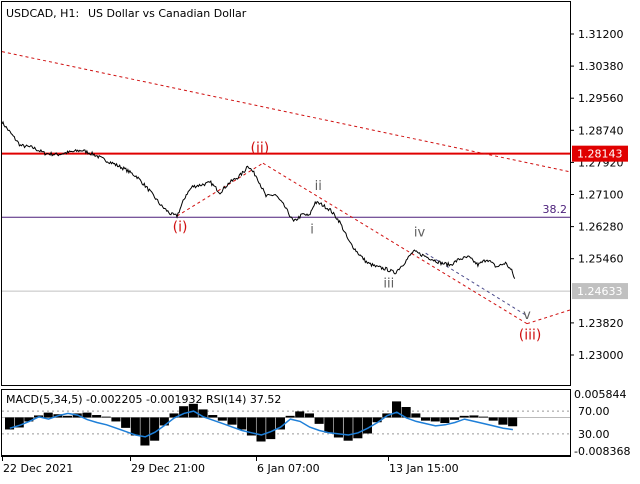 This screenshot has height=484, width=640. Describe the element at coordinates (424, 468) in the screenshot. I see `time-tick-label: 13 Jan 15:00` at that location.